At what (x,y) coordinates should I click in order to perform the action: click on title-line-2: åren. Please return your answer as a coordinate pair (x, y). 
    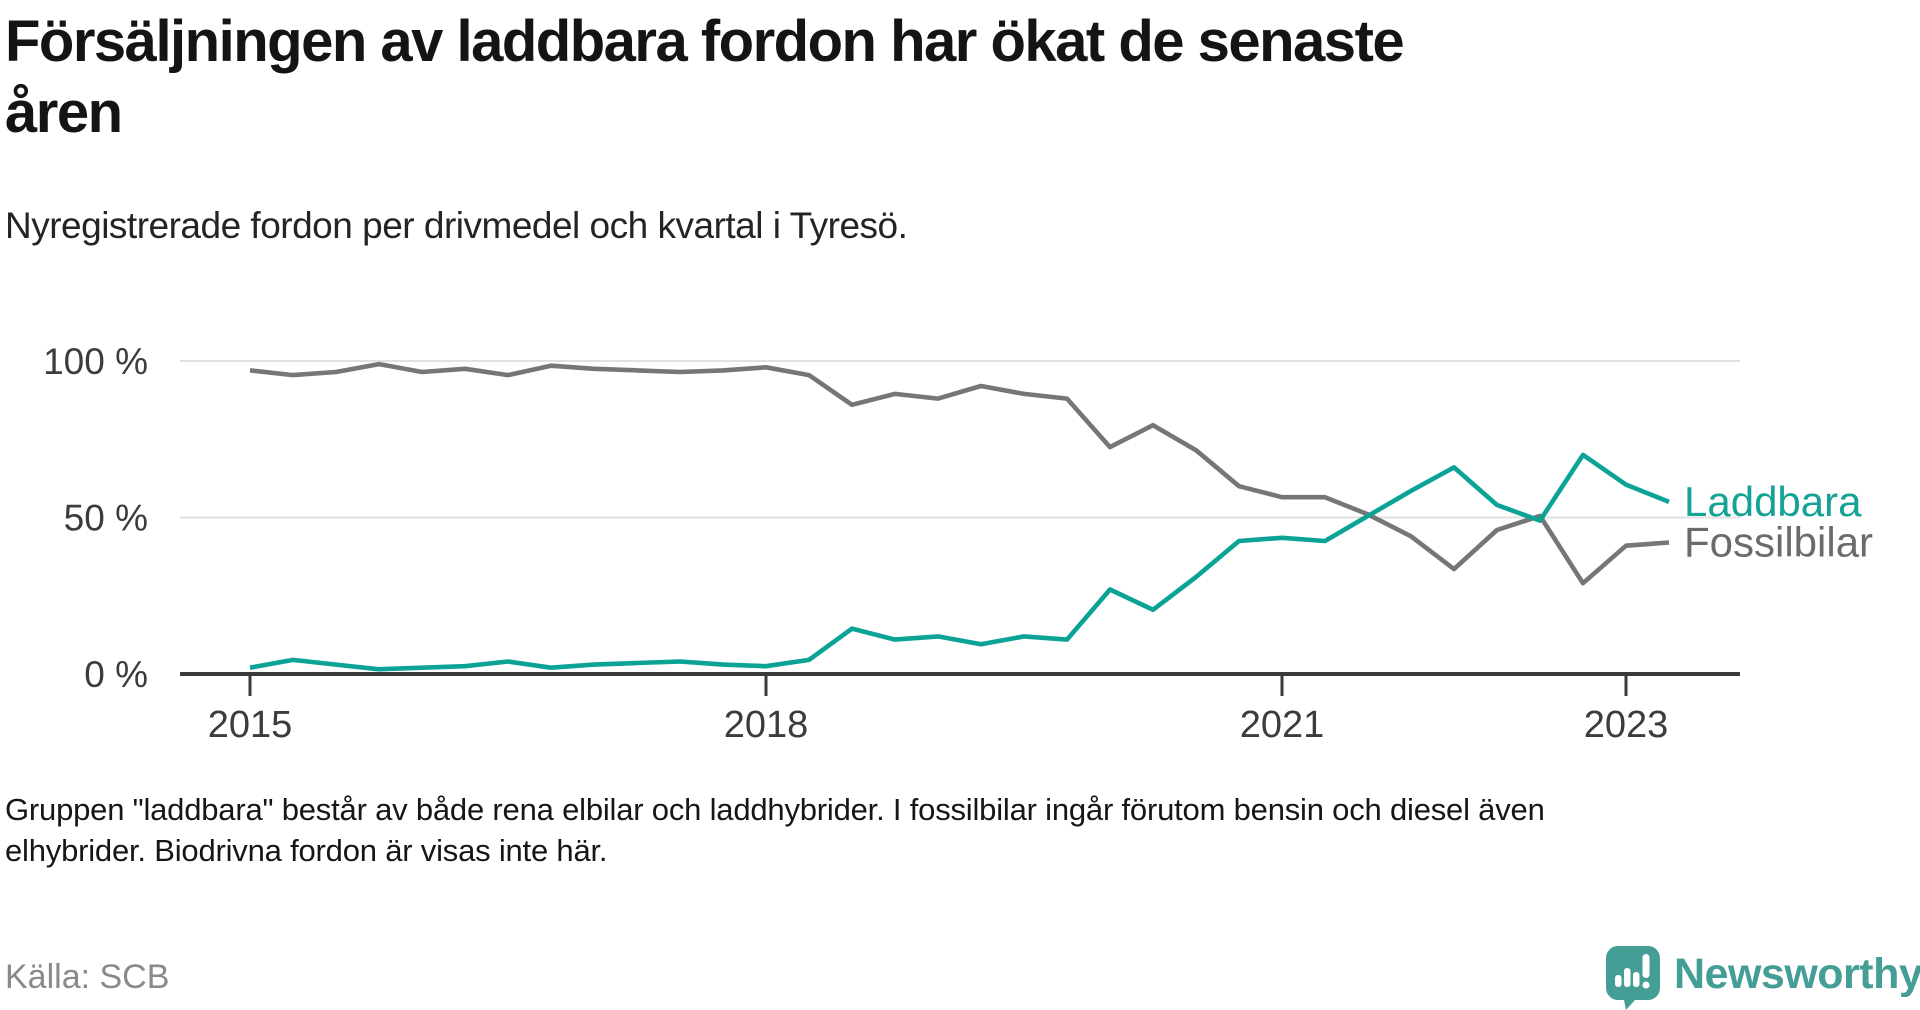
    Looking at the image, I should click on (64, 112).